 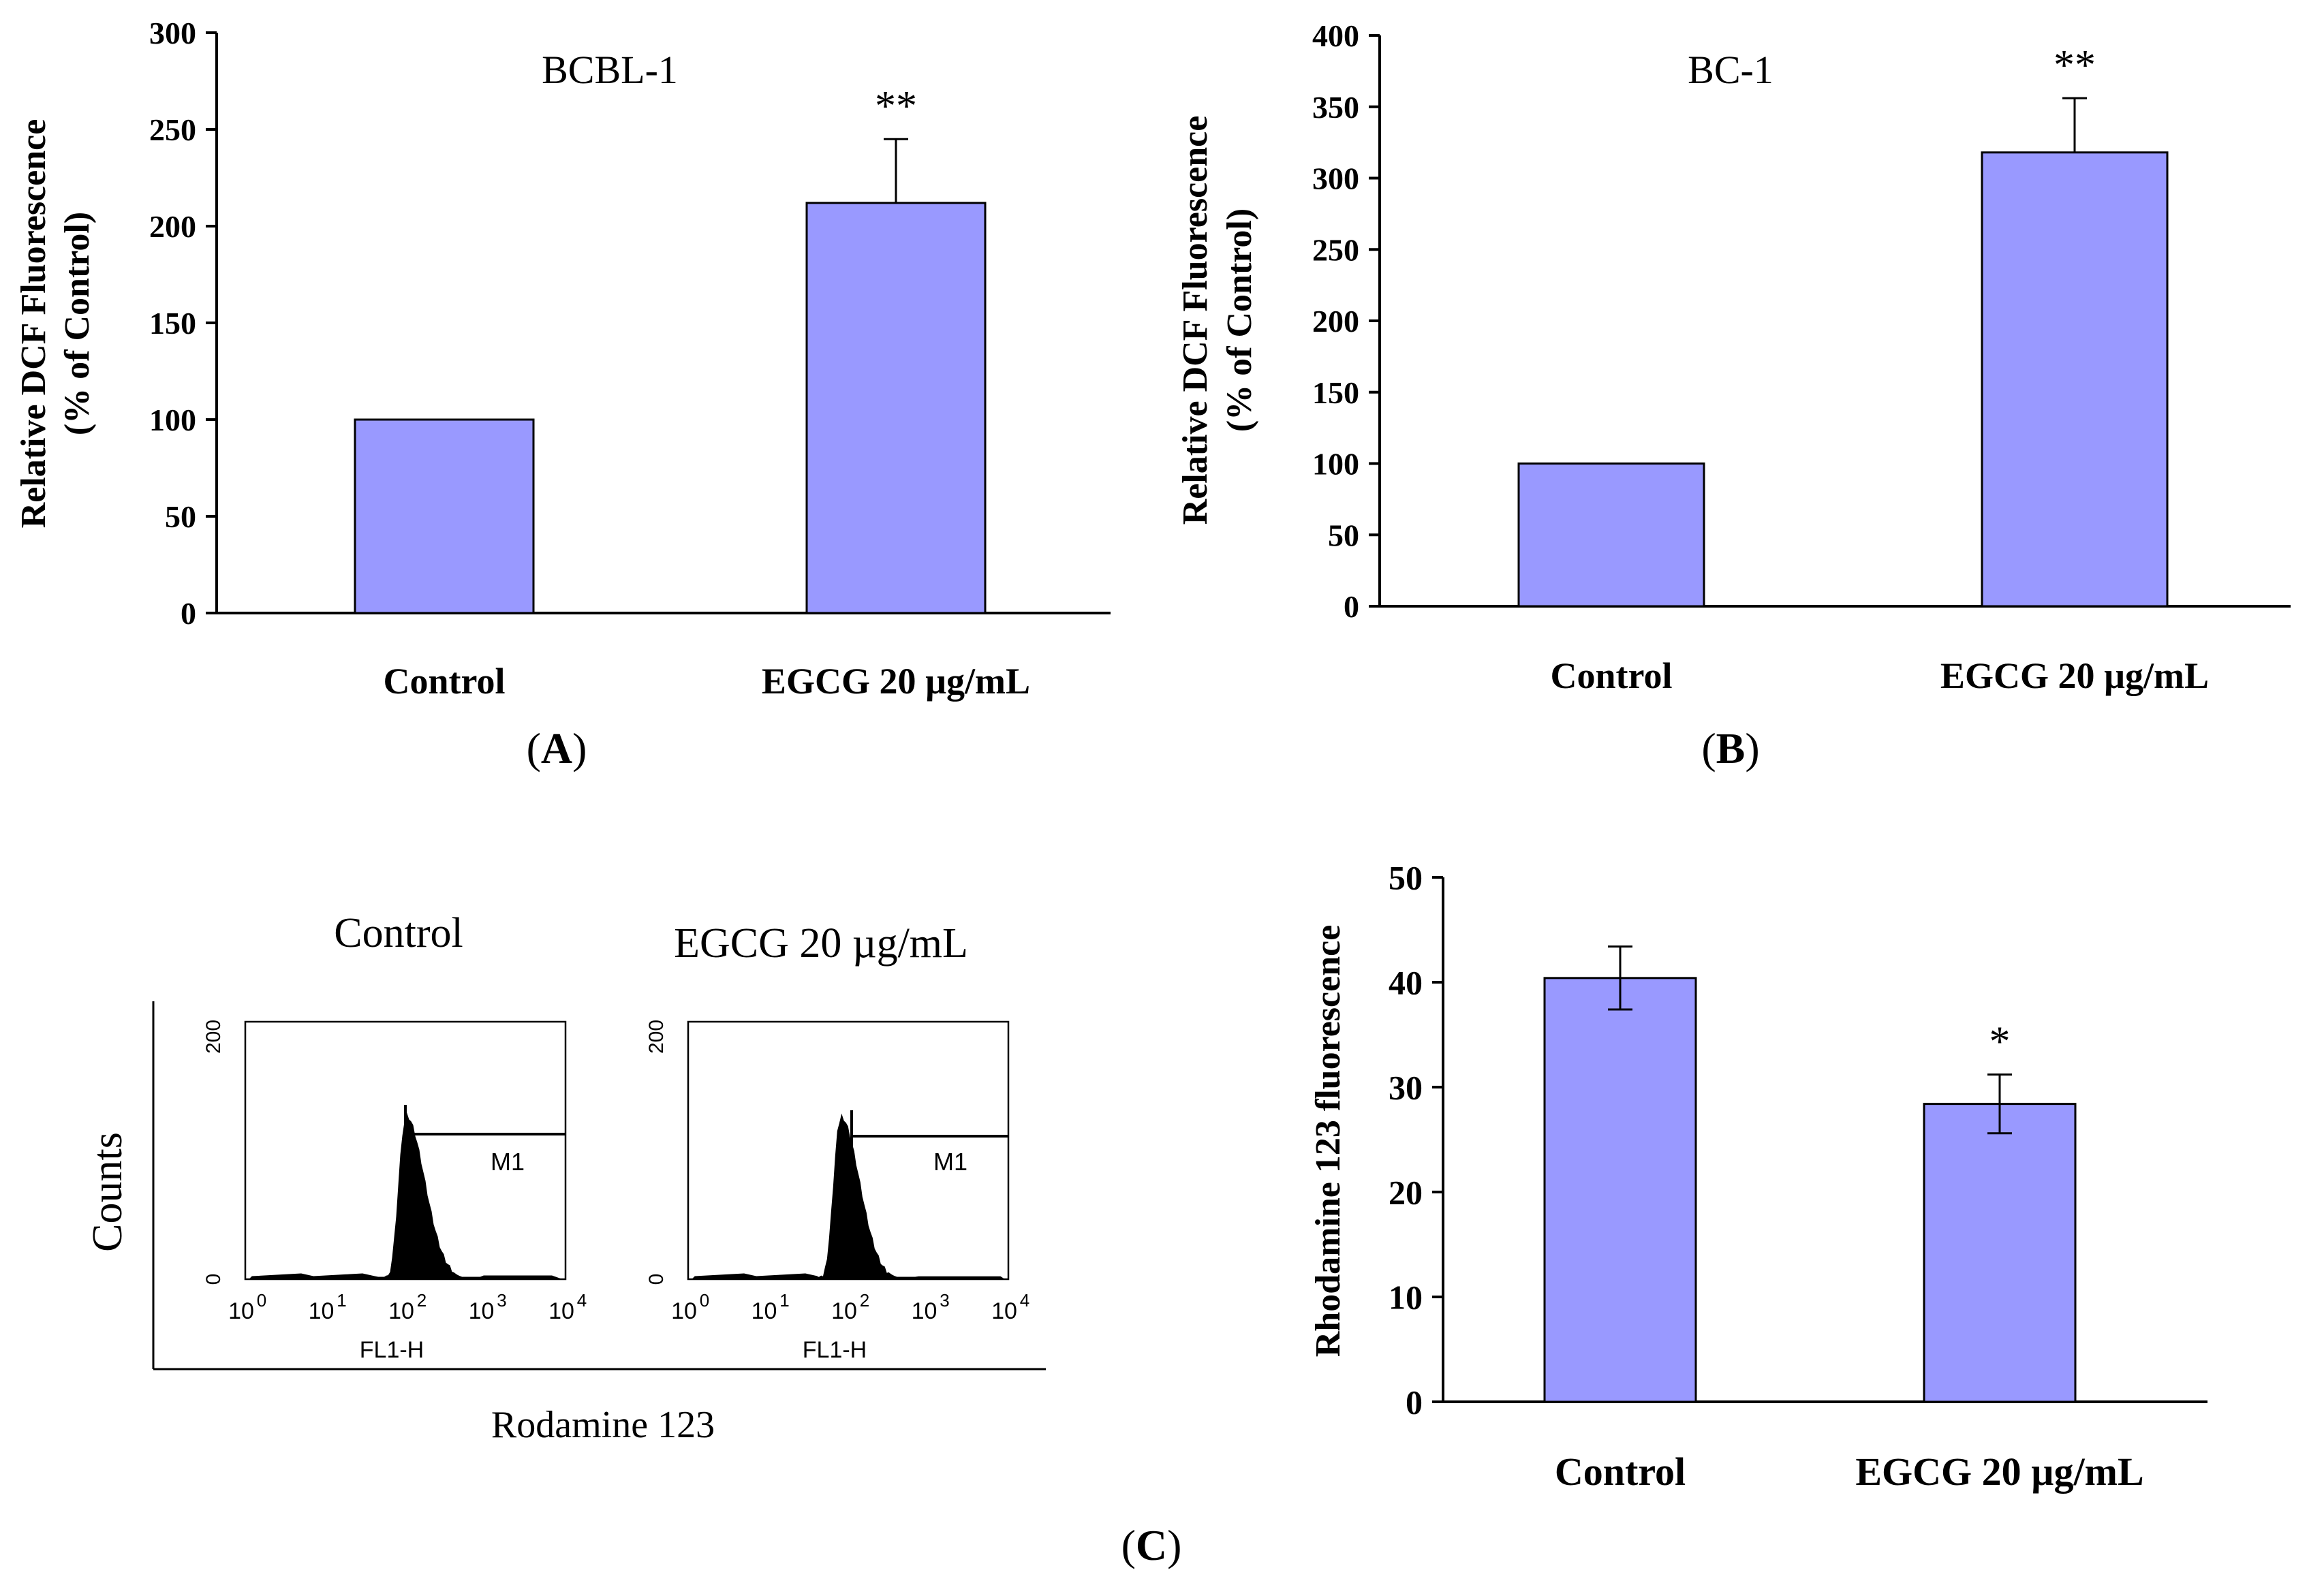 I want to click on y-tick-label: 350, so click(x=1336, y=108).